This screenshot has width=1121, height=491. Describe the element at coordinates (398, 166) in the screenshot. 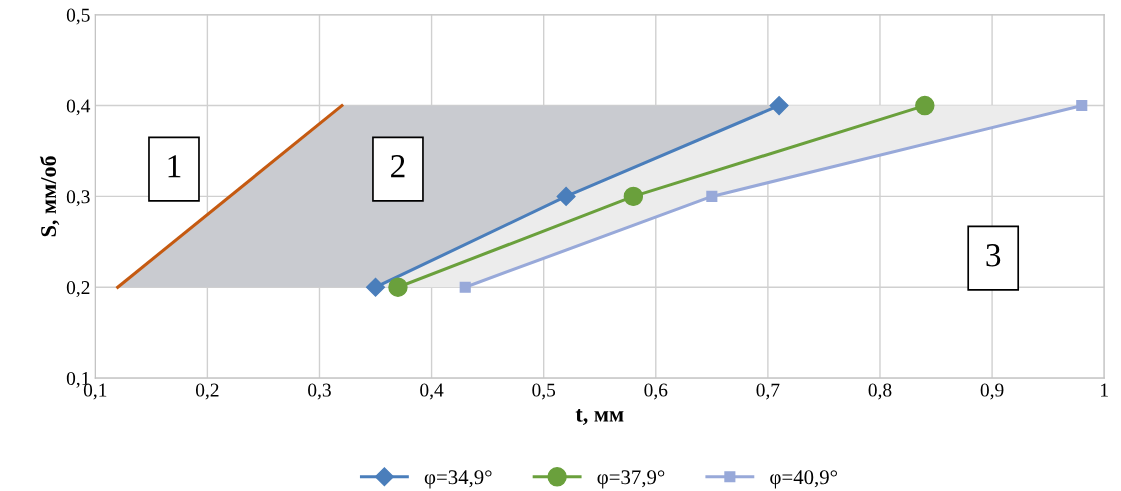

I see `annotation: 2` at that location.